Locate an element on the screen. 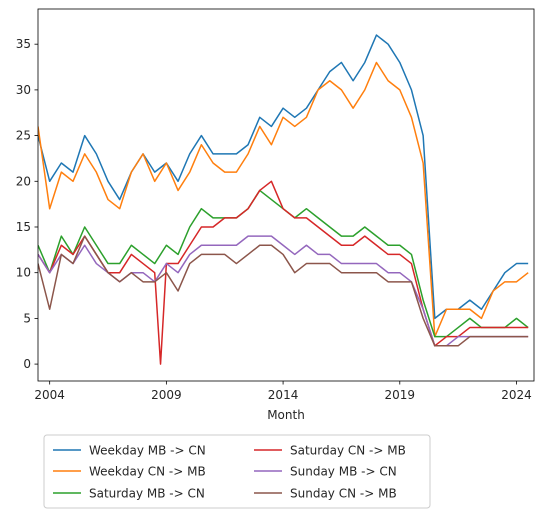 Image resolution: width=549 pixels, height=515 pixels. x-tick-label: 2019 is located at coordinates (400, 395).